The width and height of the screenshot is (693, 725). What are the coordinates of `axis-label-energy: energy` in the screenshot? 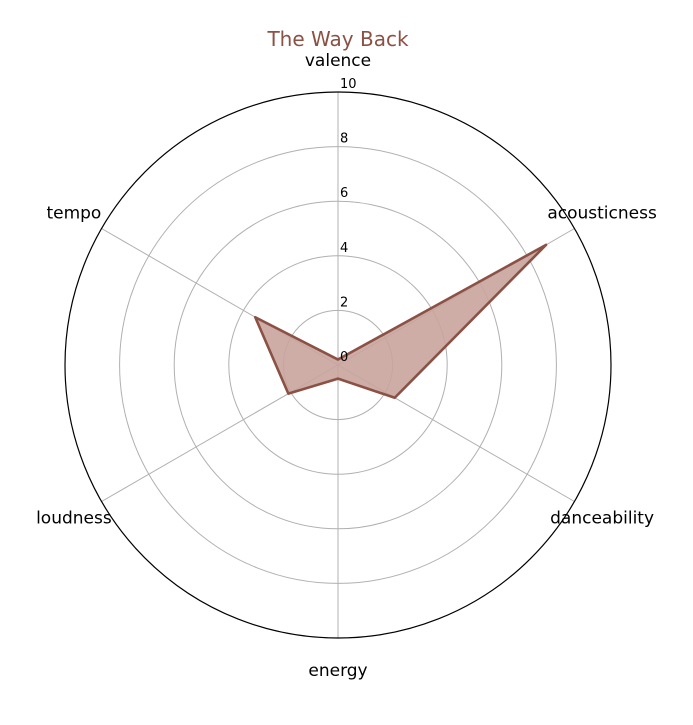 It's located at (337, 671).